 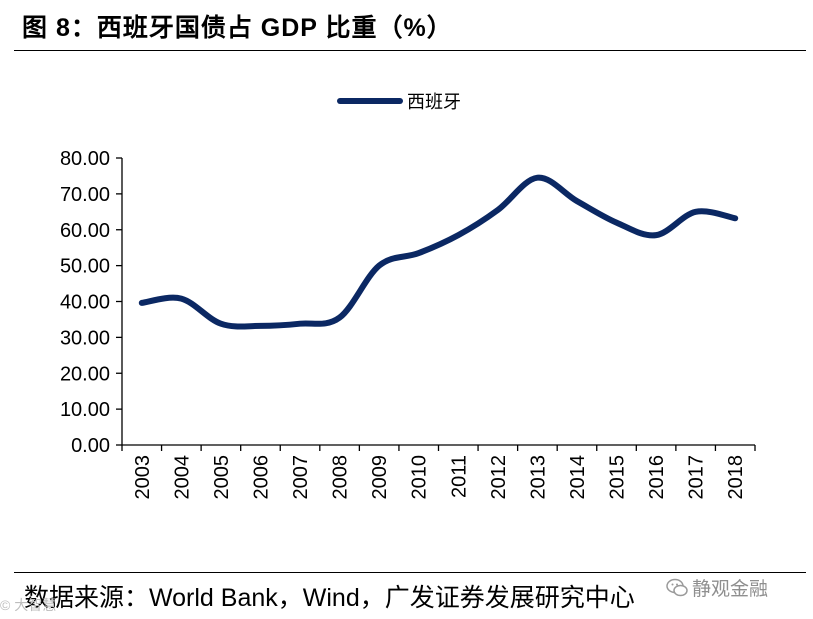 What do you see at coordinates (28, 605) in the screenshot?
I see `watermark-left: © 大智慧` at bounding box center [28, 605].